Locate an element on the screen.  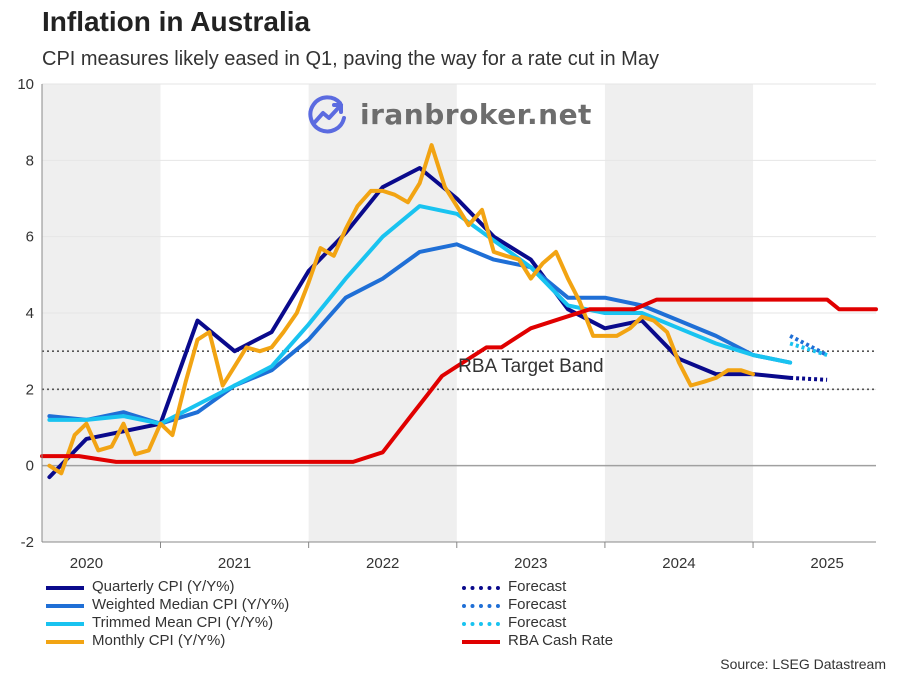
legend-label: RBA Cash Rate is located at coordinates (561, 640).